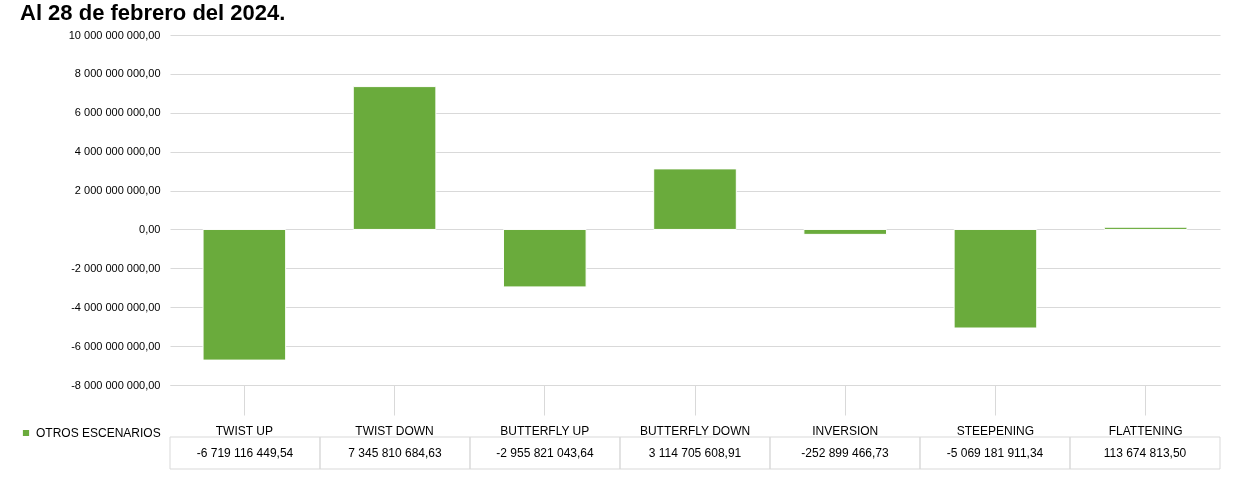 Image resolution: width=1234 pixels, height=503 pixels. What do you see at coordinates (1145, 453) in the screenshot?
I see `data-label: 113 674 813,50` at bounding box center [1145, 453].